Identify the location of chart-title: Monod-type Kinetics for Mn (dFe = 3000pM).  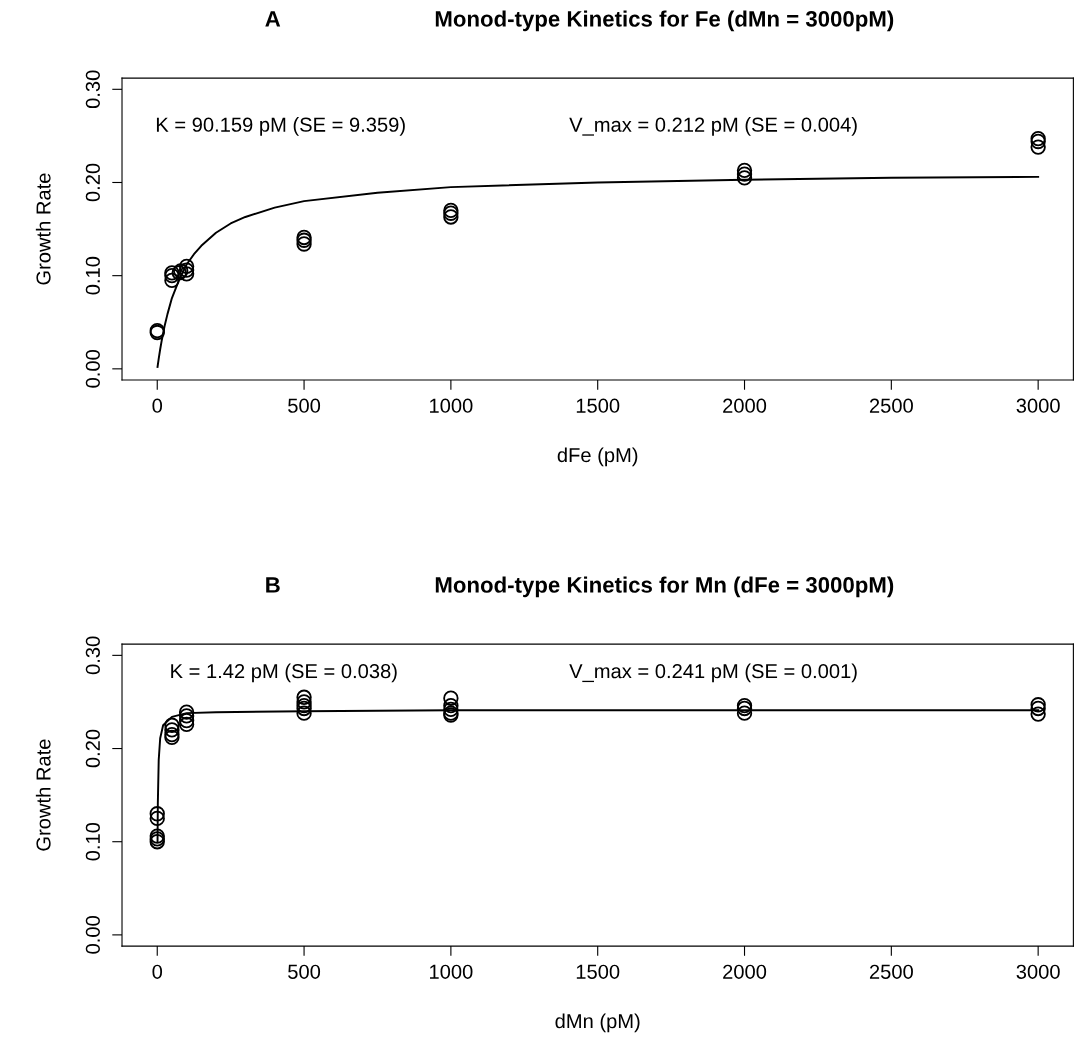
(664, 587).